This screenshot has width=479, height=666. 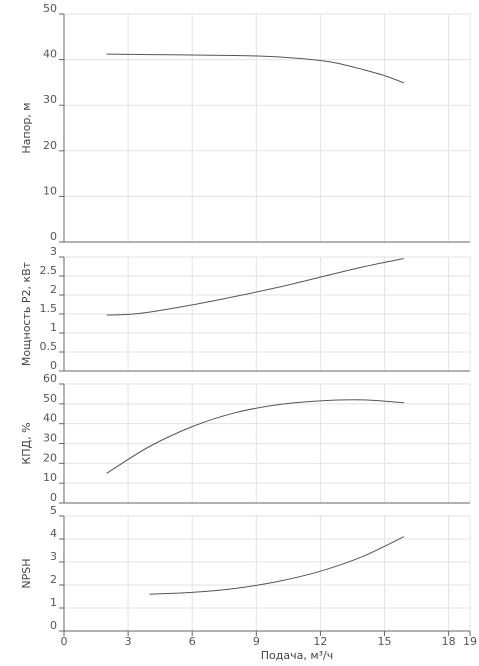 What do you see at coordinates (49, 270) in the screenshot?
I see `y-tick-label: 2.5` at bounding box center [49, 270].